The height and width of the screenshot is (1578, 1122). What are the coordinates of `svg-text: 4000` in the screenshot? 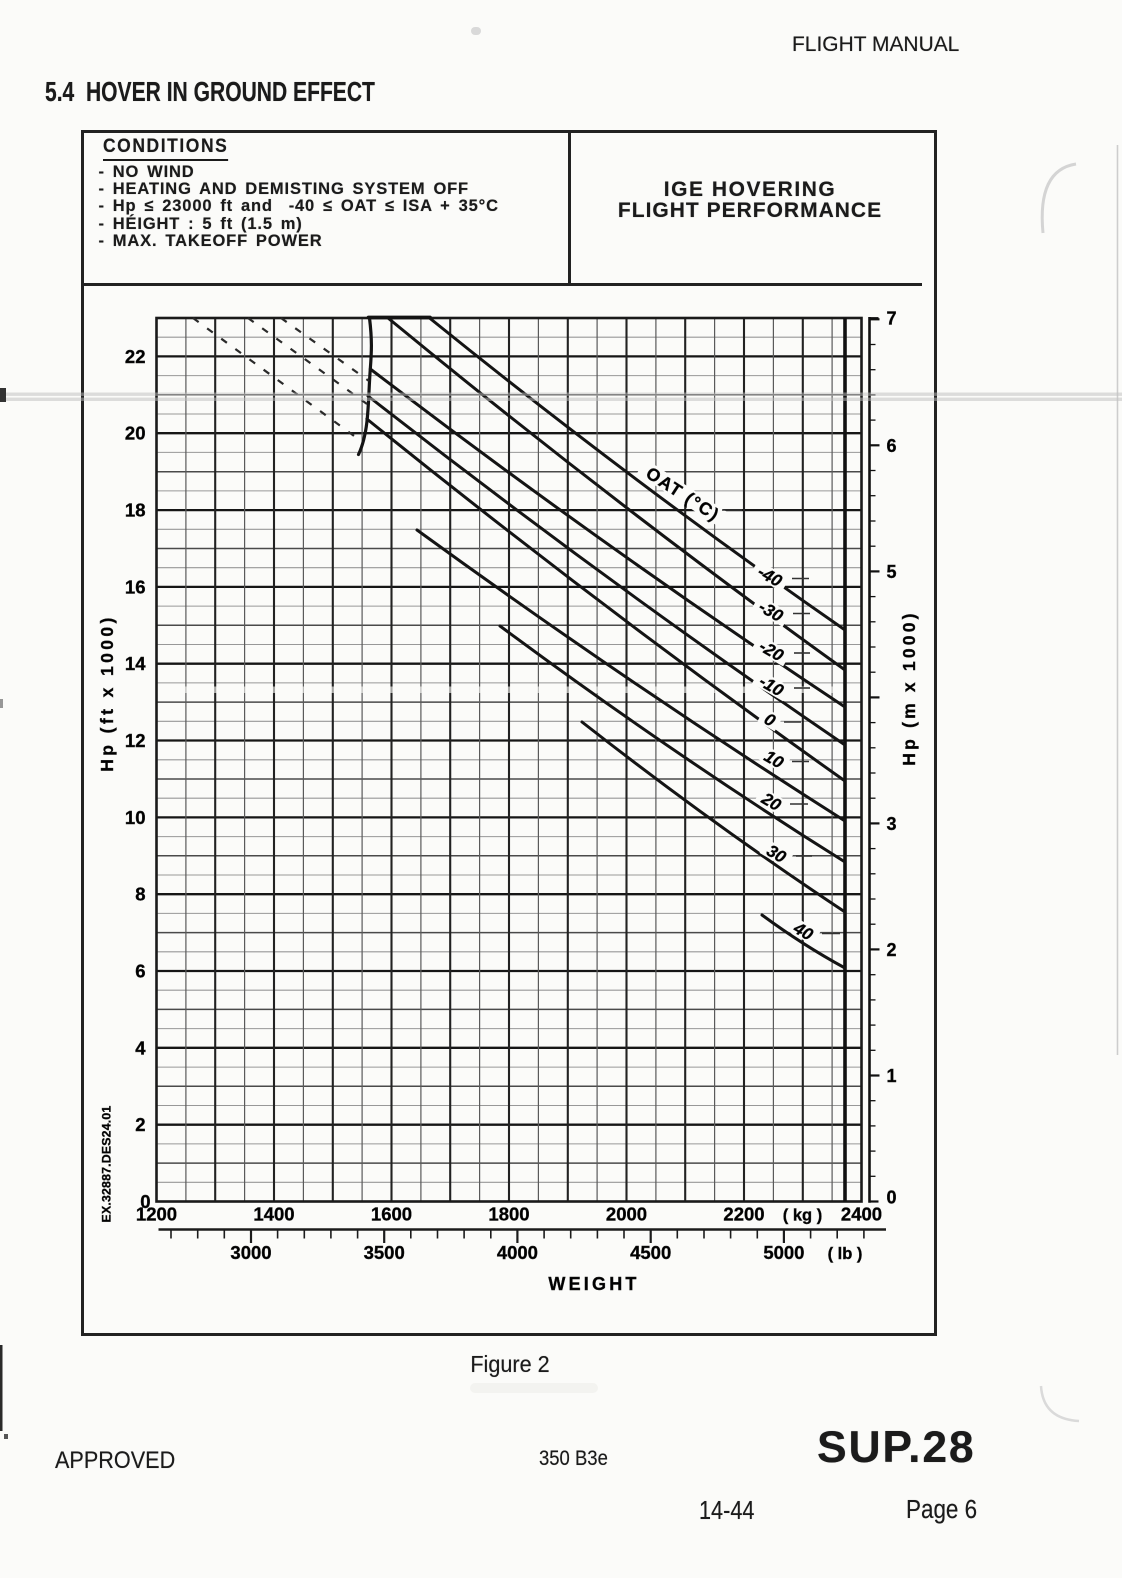 It's located at (517, 1252).